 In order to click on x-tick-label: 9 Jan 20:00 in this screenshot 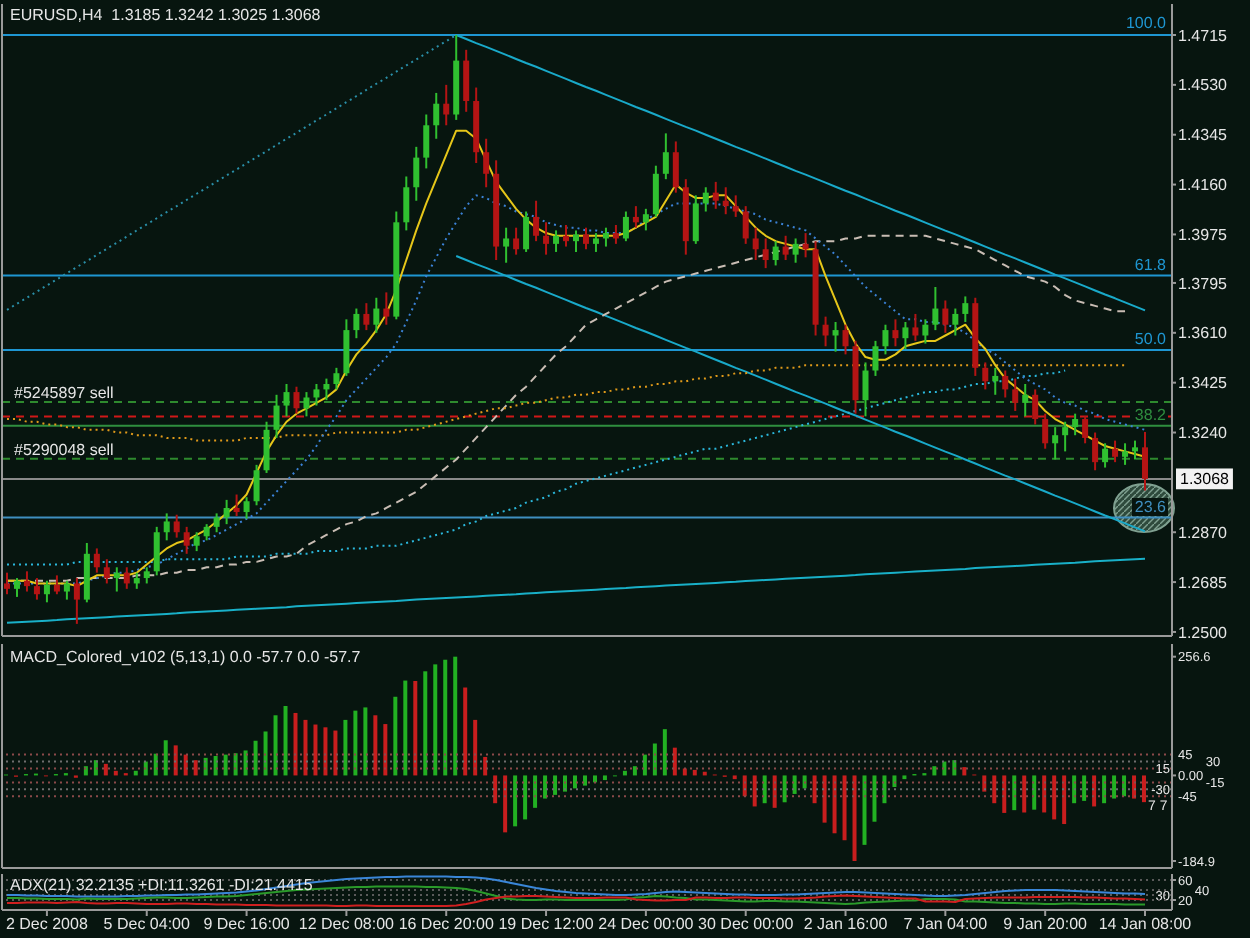, I will do `click(1046, 924)`.